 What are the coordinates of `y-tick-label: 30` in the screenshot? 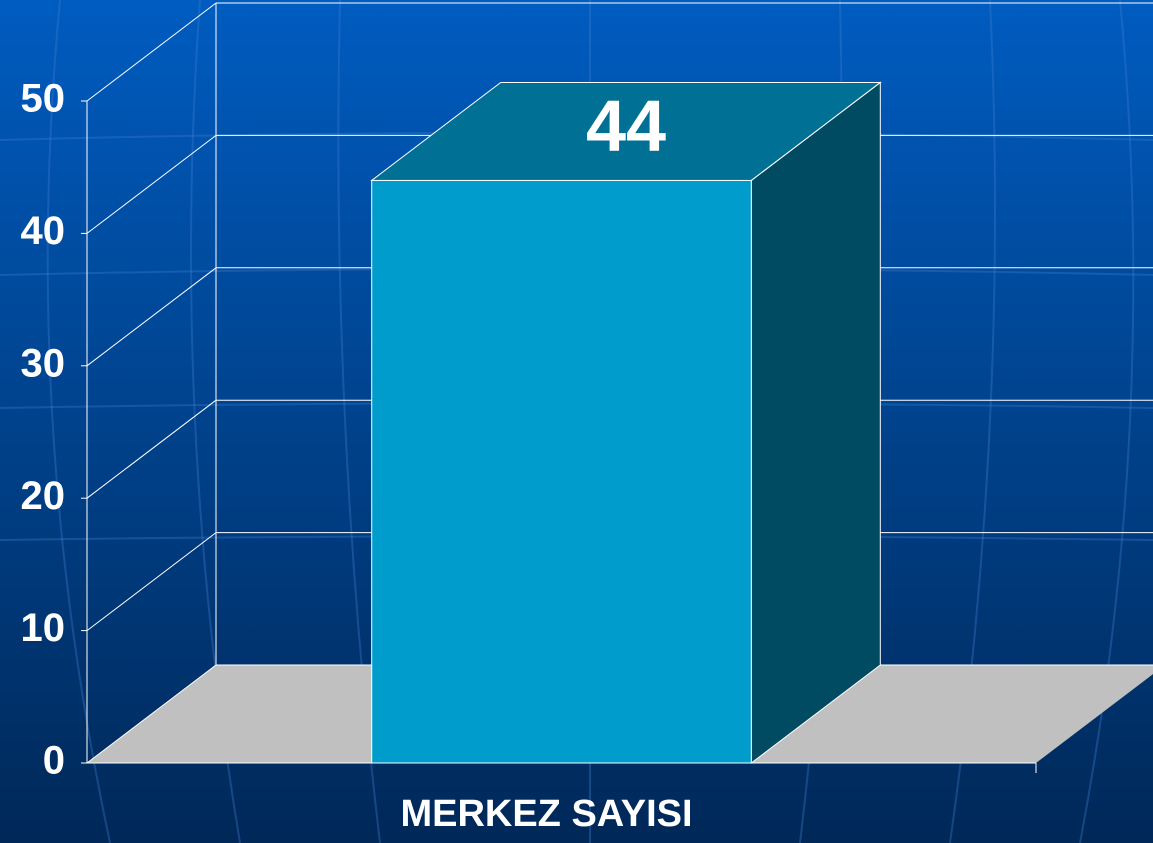 It's located at (43, 363).